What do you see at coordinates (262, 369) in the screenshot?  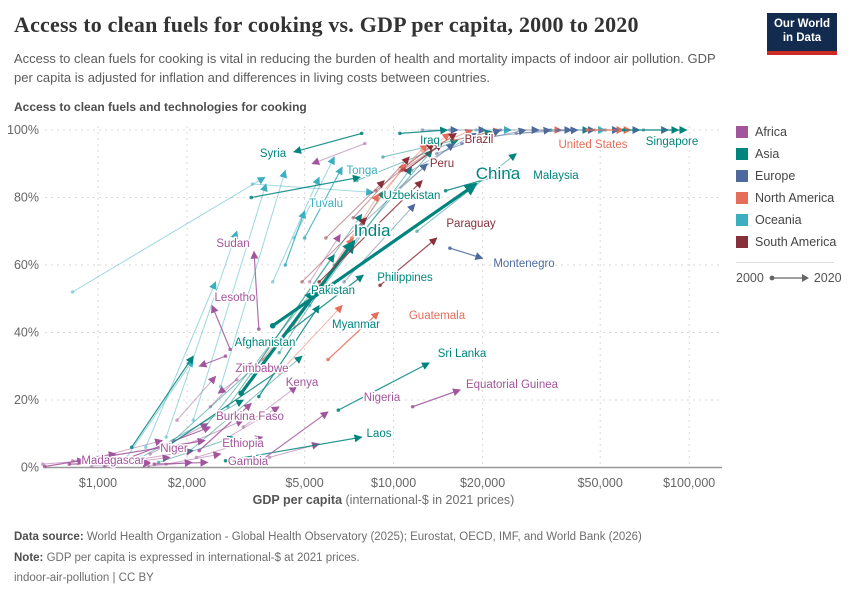 I see `country-label: Zimbabwe` at bounding box center [262, 369].